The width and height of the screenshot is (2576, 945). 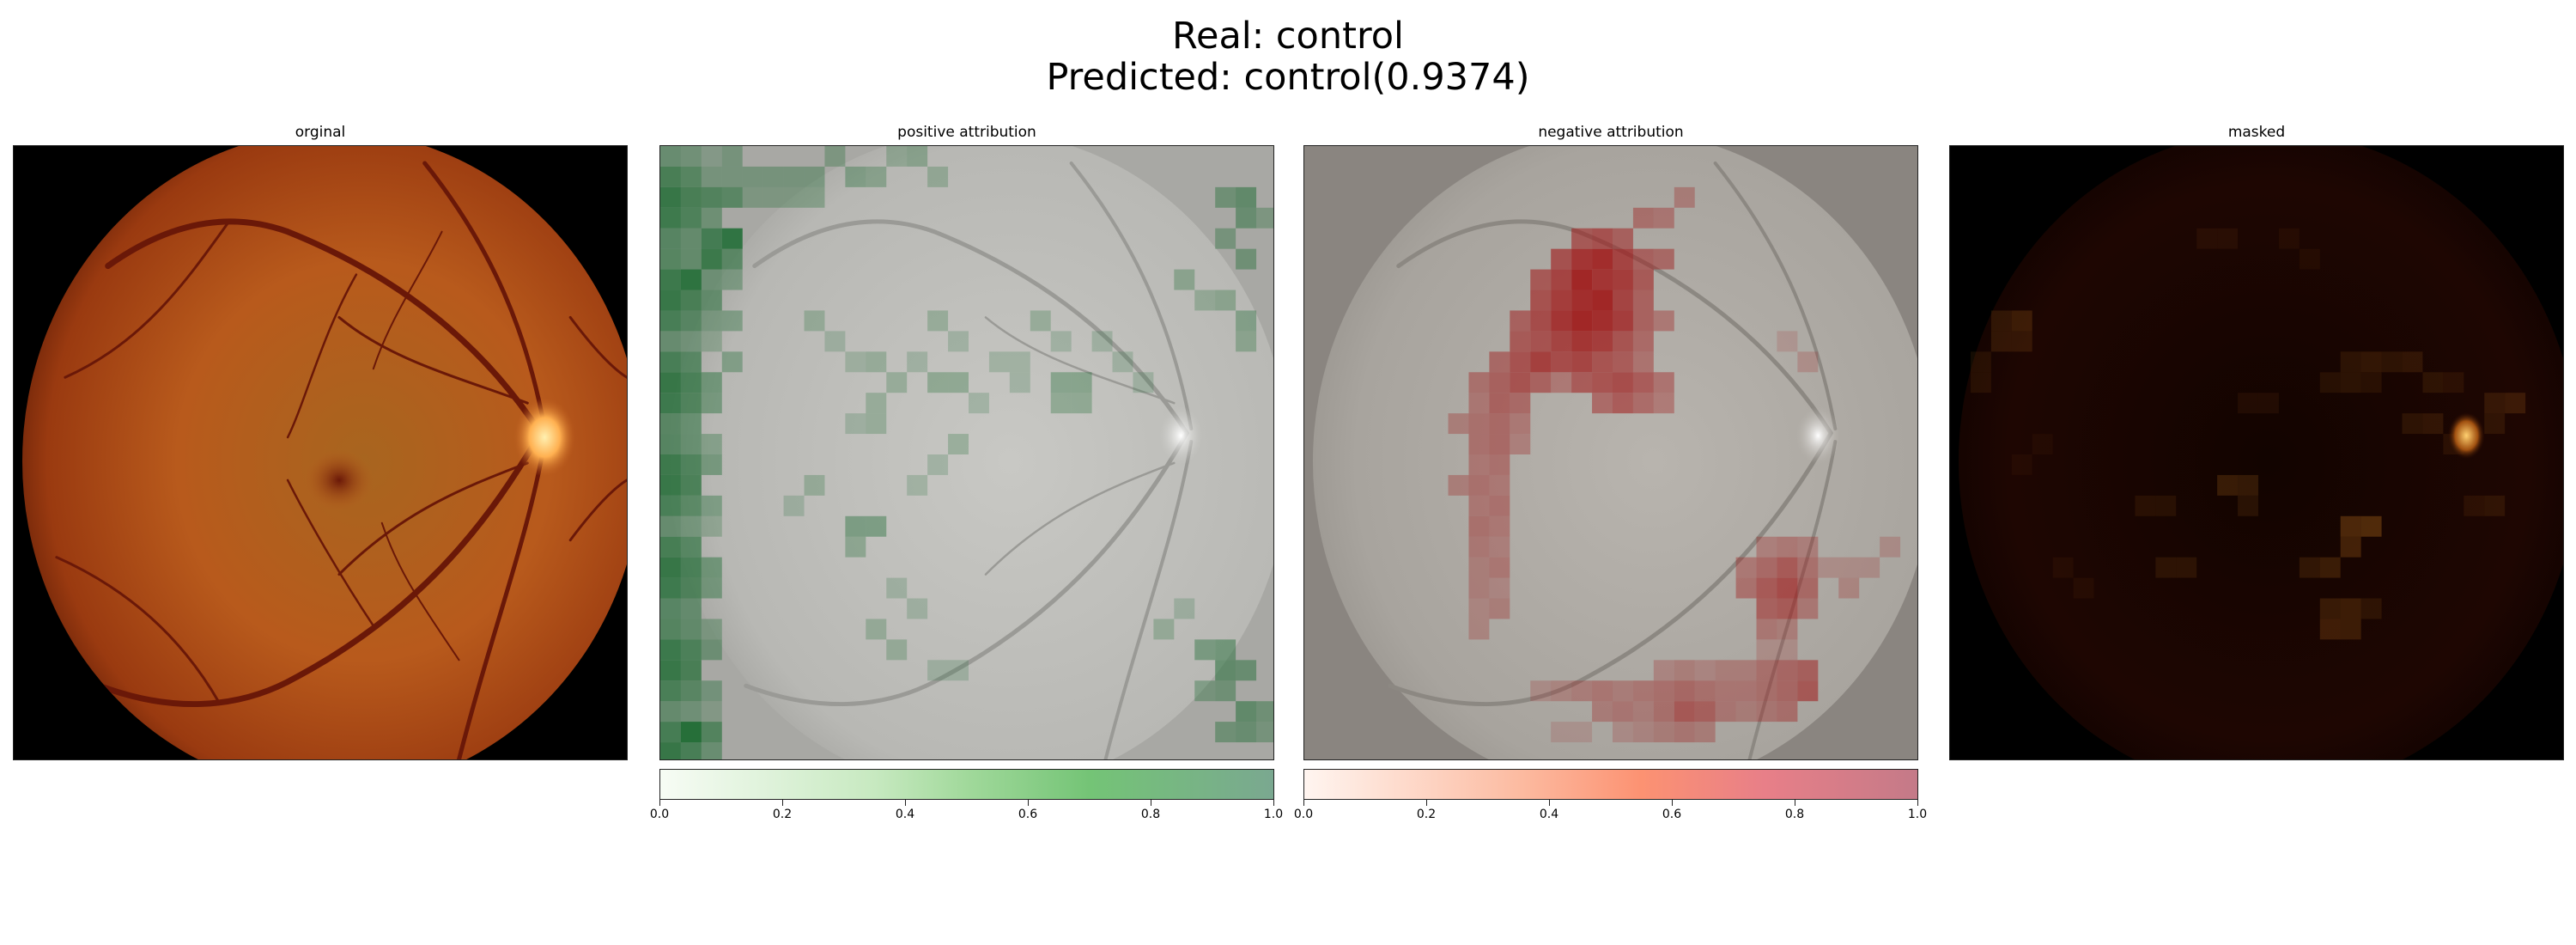 I want to click on positive-colorbar-tick-label: 0.0, so click(x=660, y=814).